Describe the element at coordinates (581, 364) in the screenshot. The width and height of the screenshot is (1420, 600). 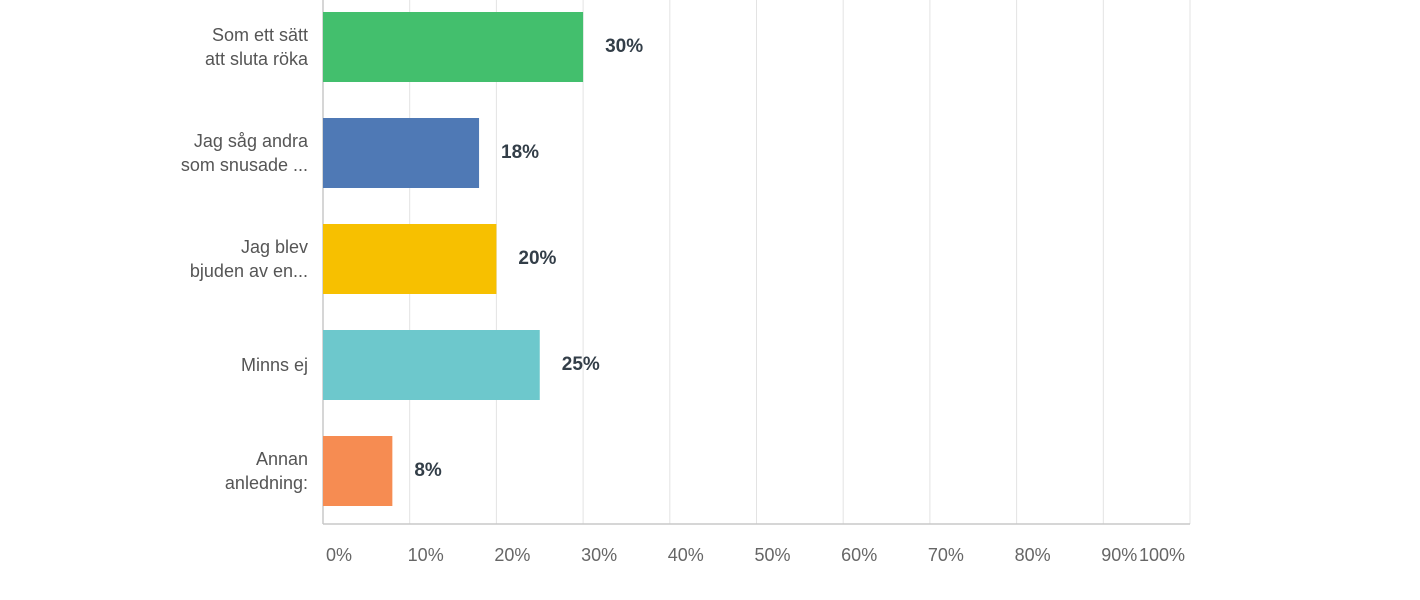
I see `value-label: 25%` at that location.